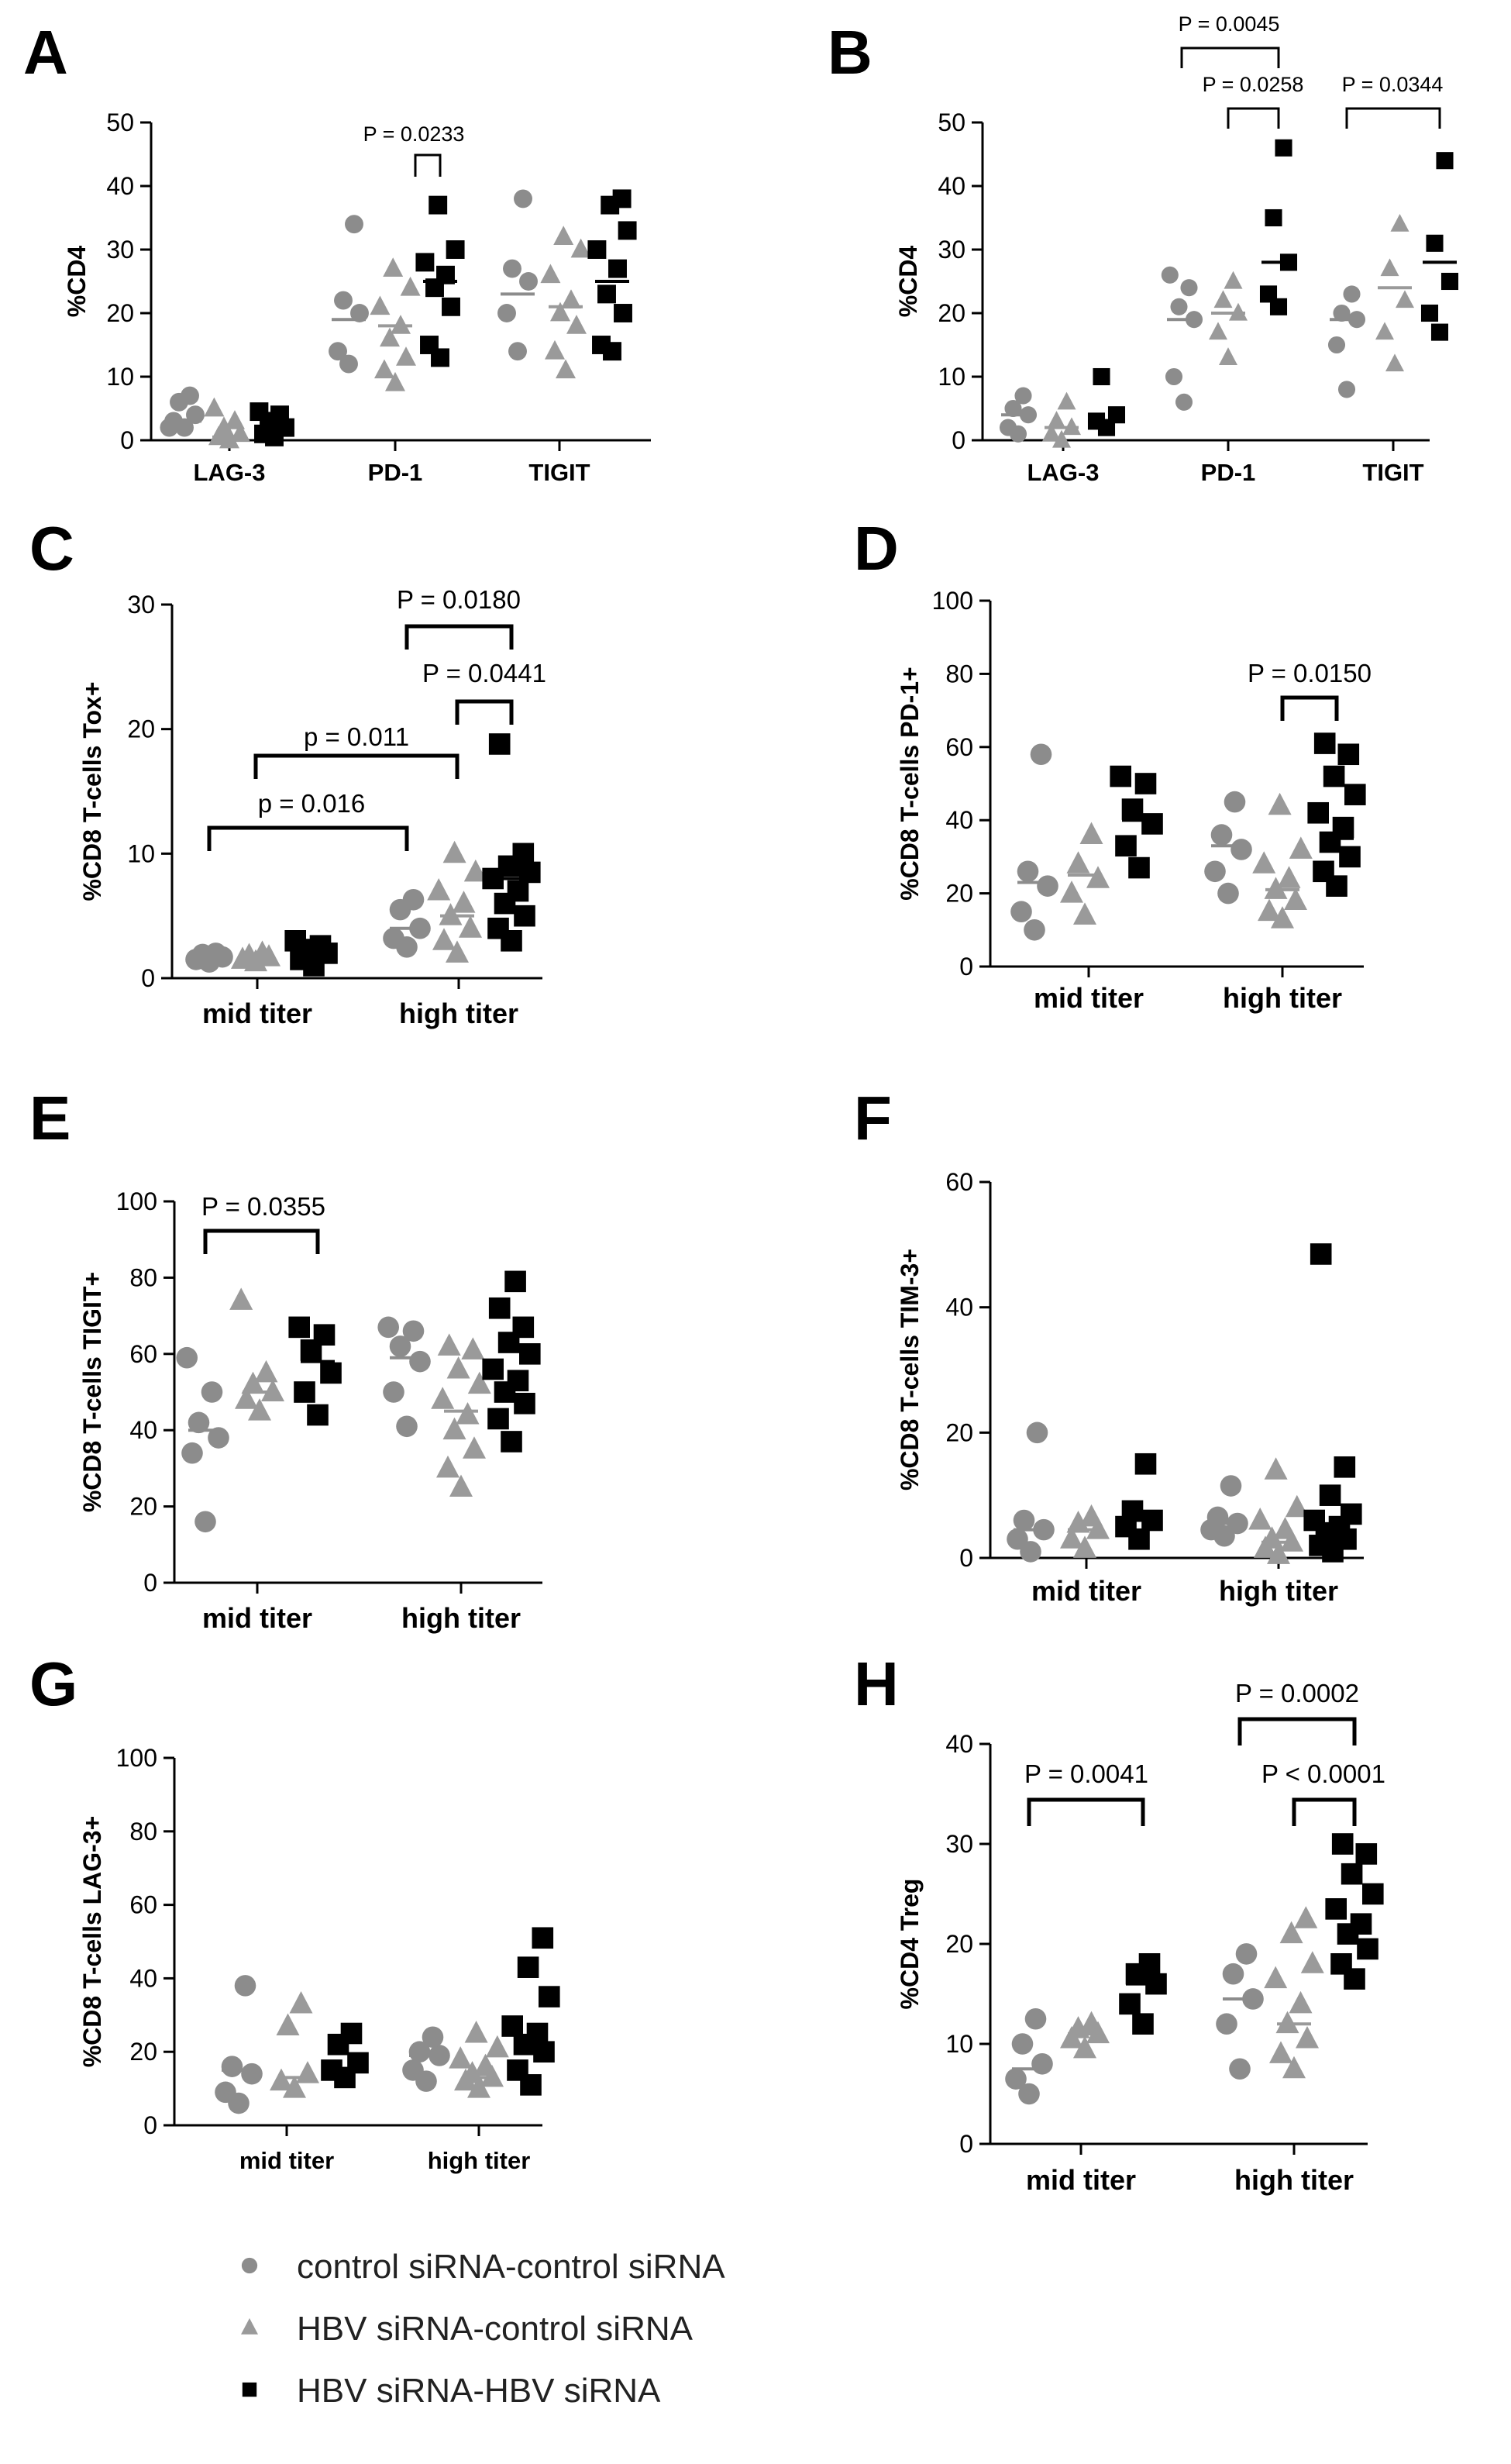  What do you see at coordinates (92, 791) in the screenshot?
I see `y-axis-label: %CD8 T-cells Tox+` at bounding box center [92, 791].